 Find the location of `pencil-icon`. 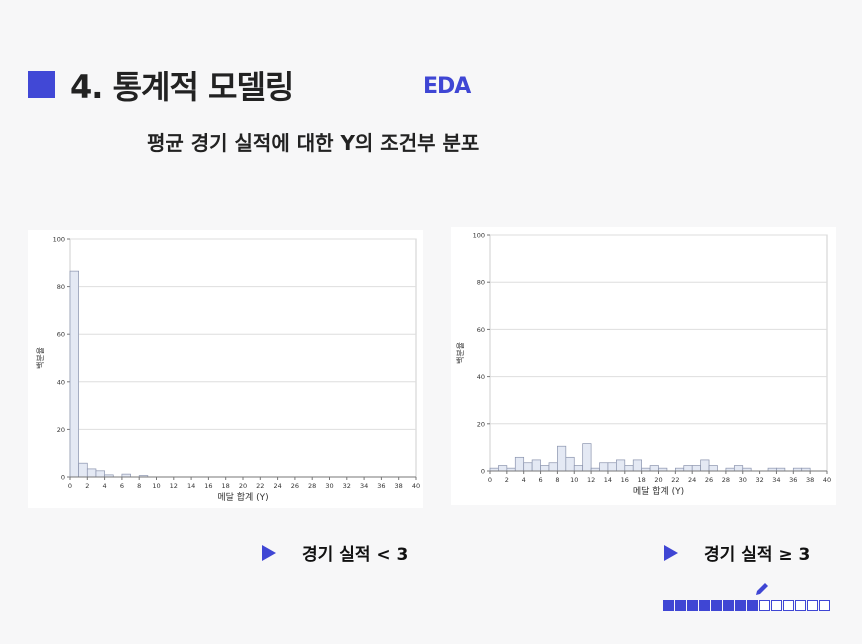

pencil-icon is located at coordinates (762, 589).